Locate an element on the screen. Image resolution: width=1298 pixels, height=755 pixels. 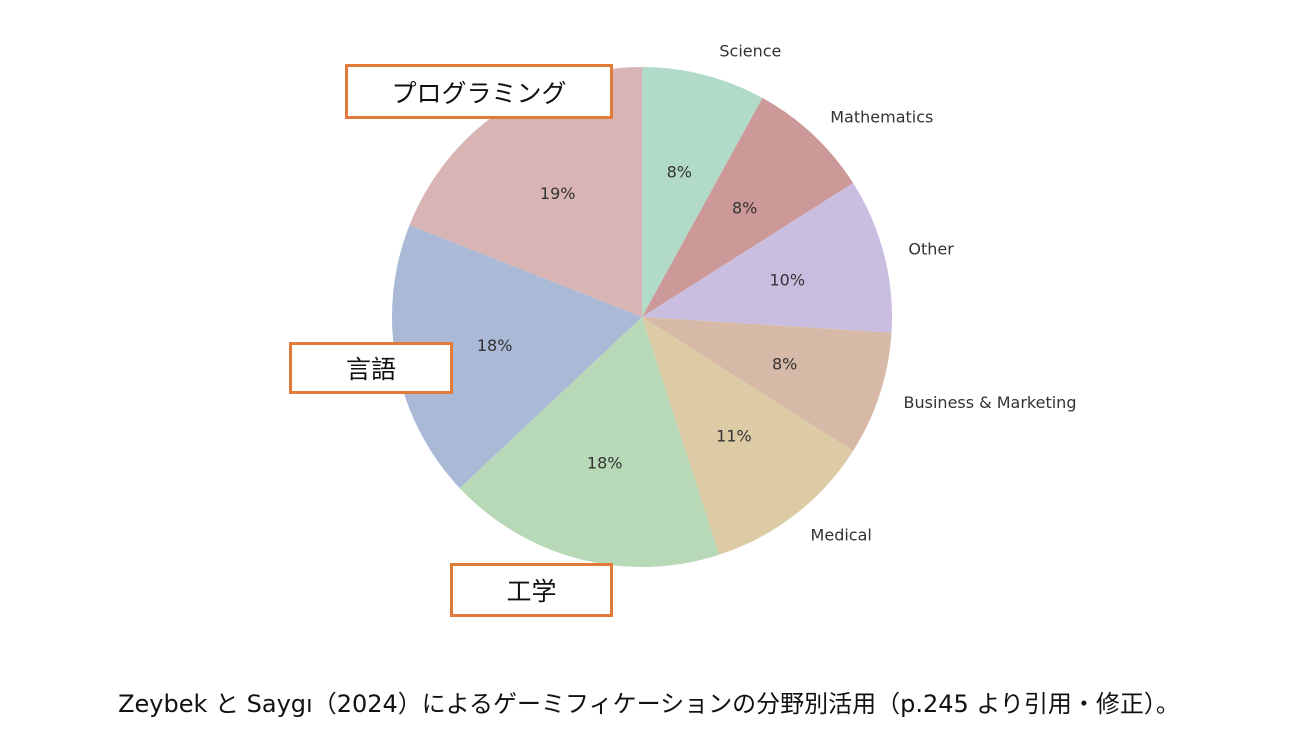
callout-engineering-label: 工学 is located at coordinates (531, 591).